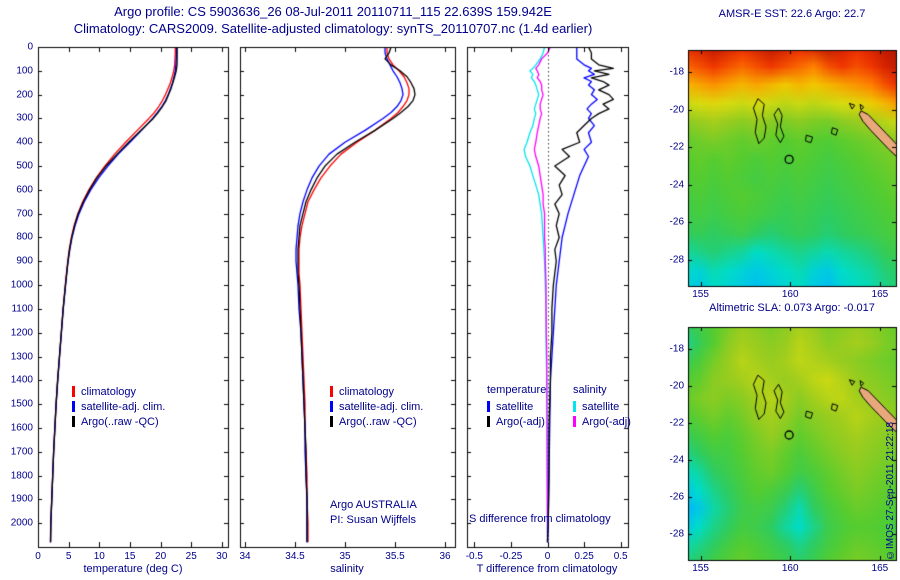 The image size is (900, 580). Describe the element at coordinates (191, 556) in the screenshot. I see `tick-label: 25` at that location.